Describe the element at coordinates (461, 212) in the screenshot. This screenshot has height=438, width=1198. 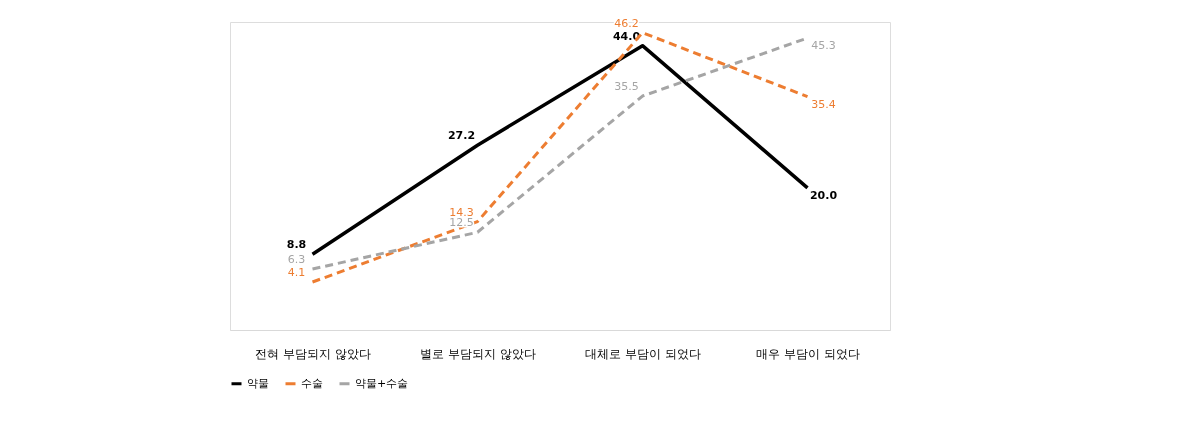
I see `data-label: 14.3` at that location.